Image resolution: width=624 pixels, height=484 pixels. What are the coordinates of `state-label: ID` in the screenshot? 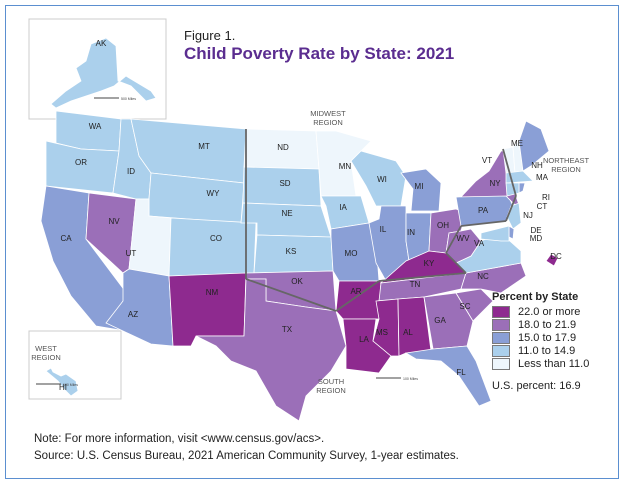 It's located at (131, 171).